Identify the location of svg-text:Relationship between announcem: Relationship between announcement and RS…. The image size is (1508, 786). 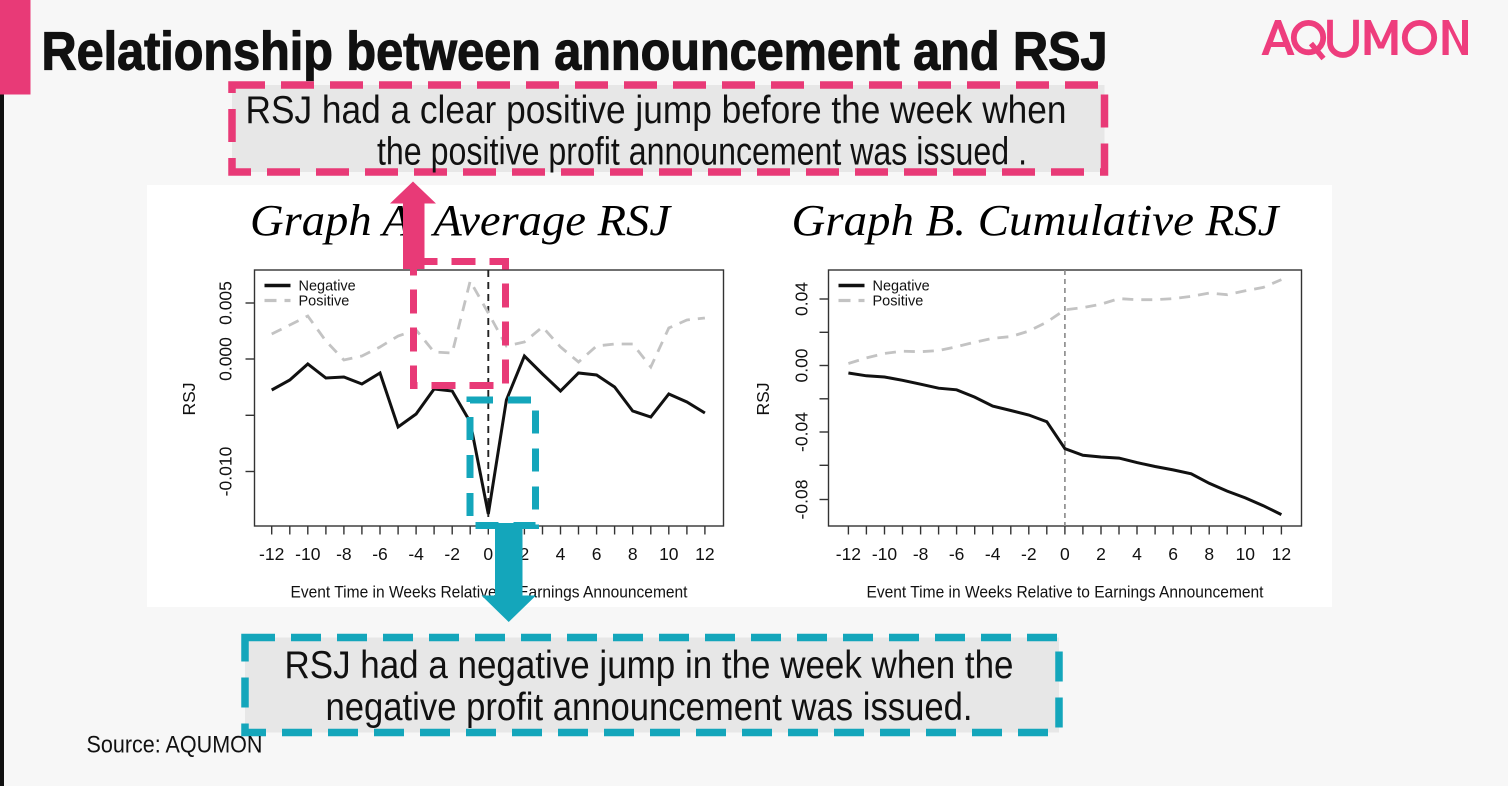
(575, 52).